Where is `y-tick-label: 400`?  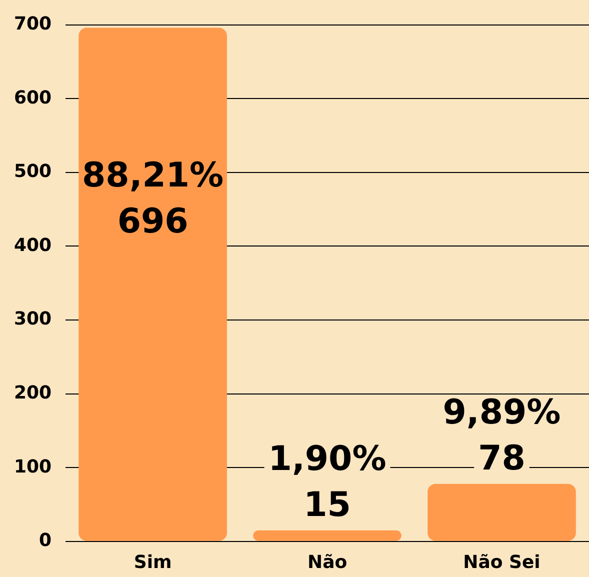 y-tick-label: 400 is located at coordinates (33, 245).